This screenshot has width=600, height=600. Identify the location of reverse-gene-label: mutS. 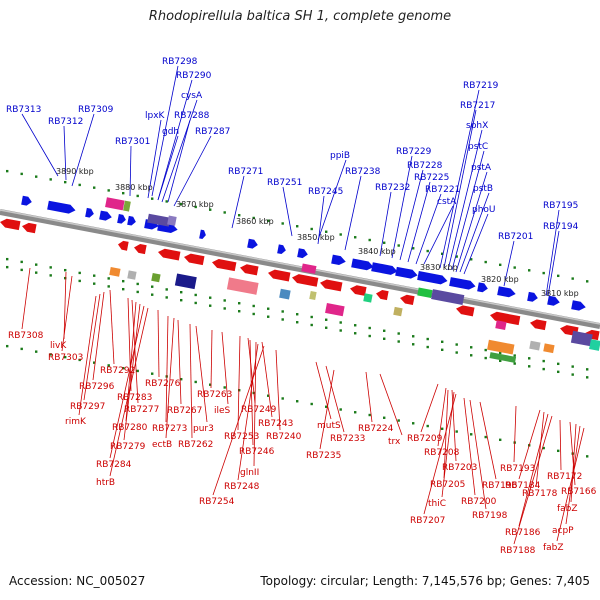
(329, 426).